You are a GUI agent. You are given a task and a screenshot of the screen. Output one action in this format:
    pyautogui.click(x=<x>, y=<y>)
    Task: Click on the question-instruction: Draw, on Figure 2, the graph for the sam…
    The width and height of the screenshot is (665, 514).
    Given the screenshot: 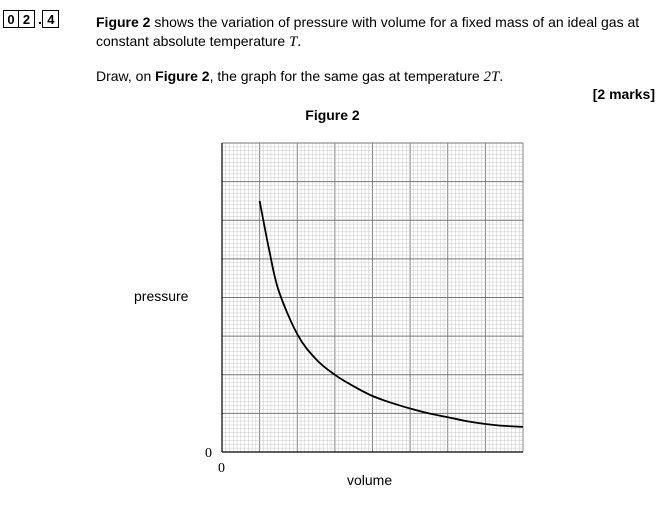 What is the action you would take?
    pyautogui.click(x=299, y=77)
    